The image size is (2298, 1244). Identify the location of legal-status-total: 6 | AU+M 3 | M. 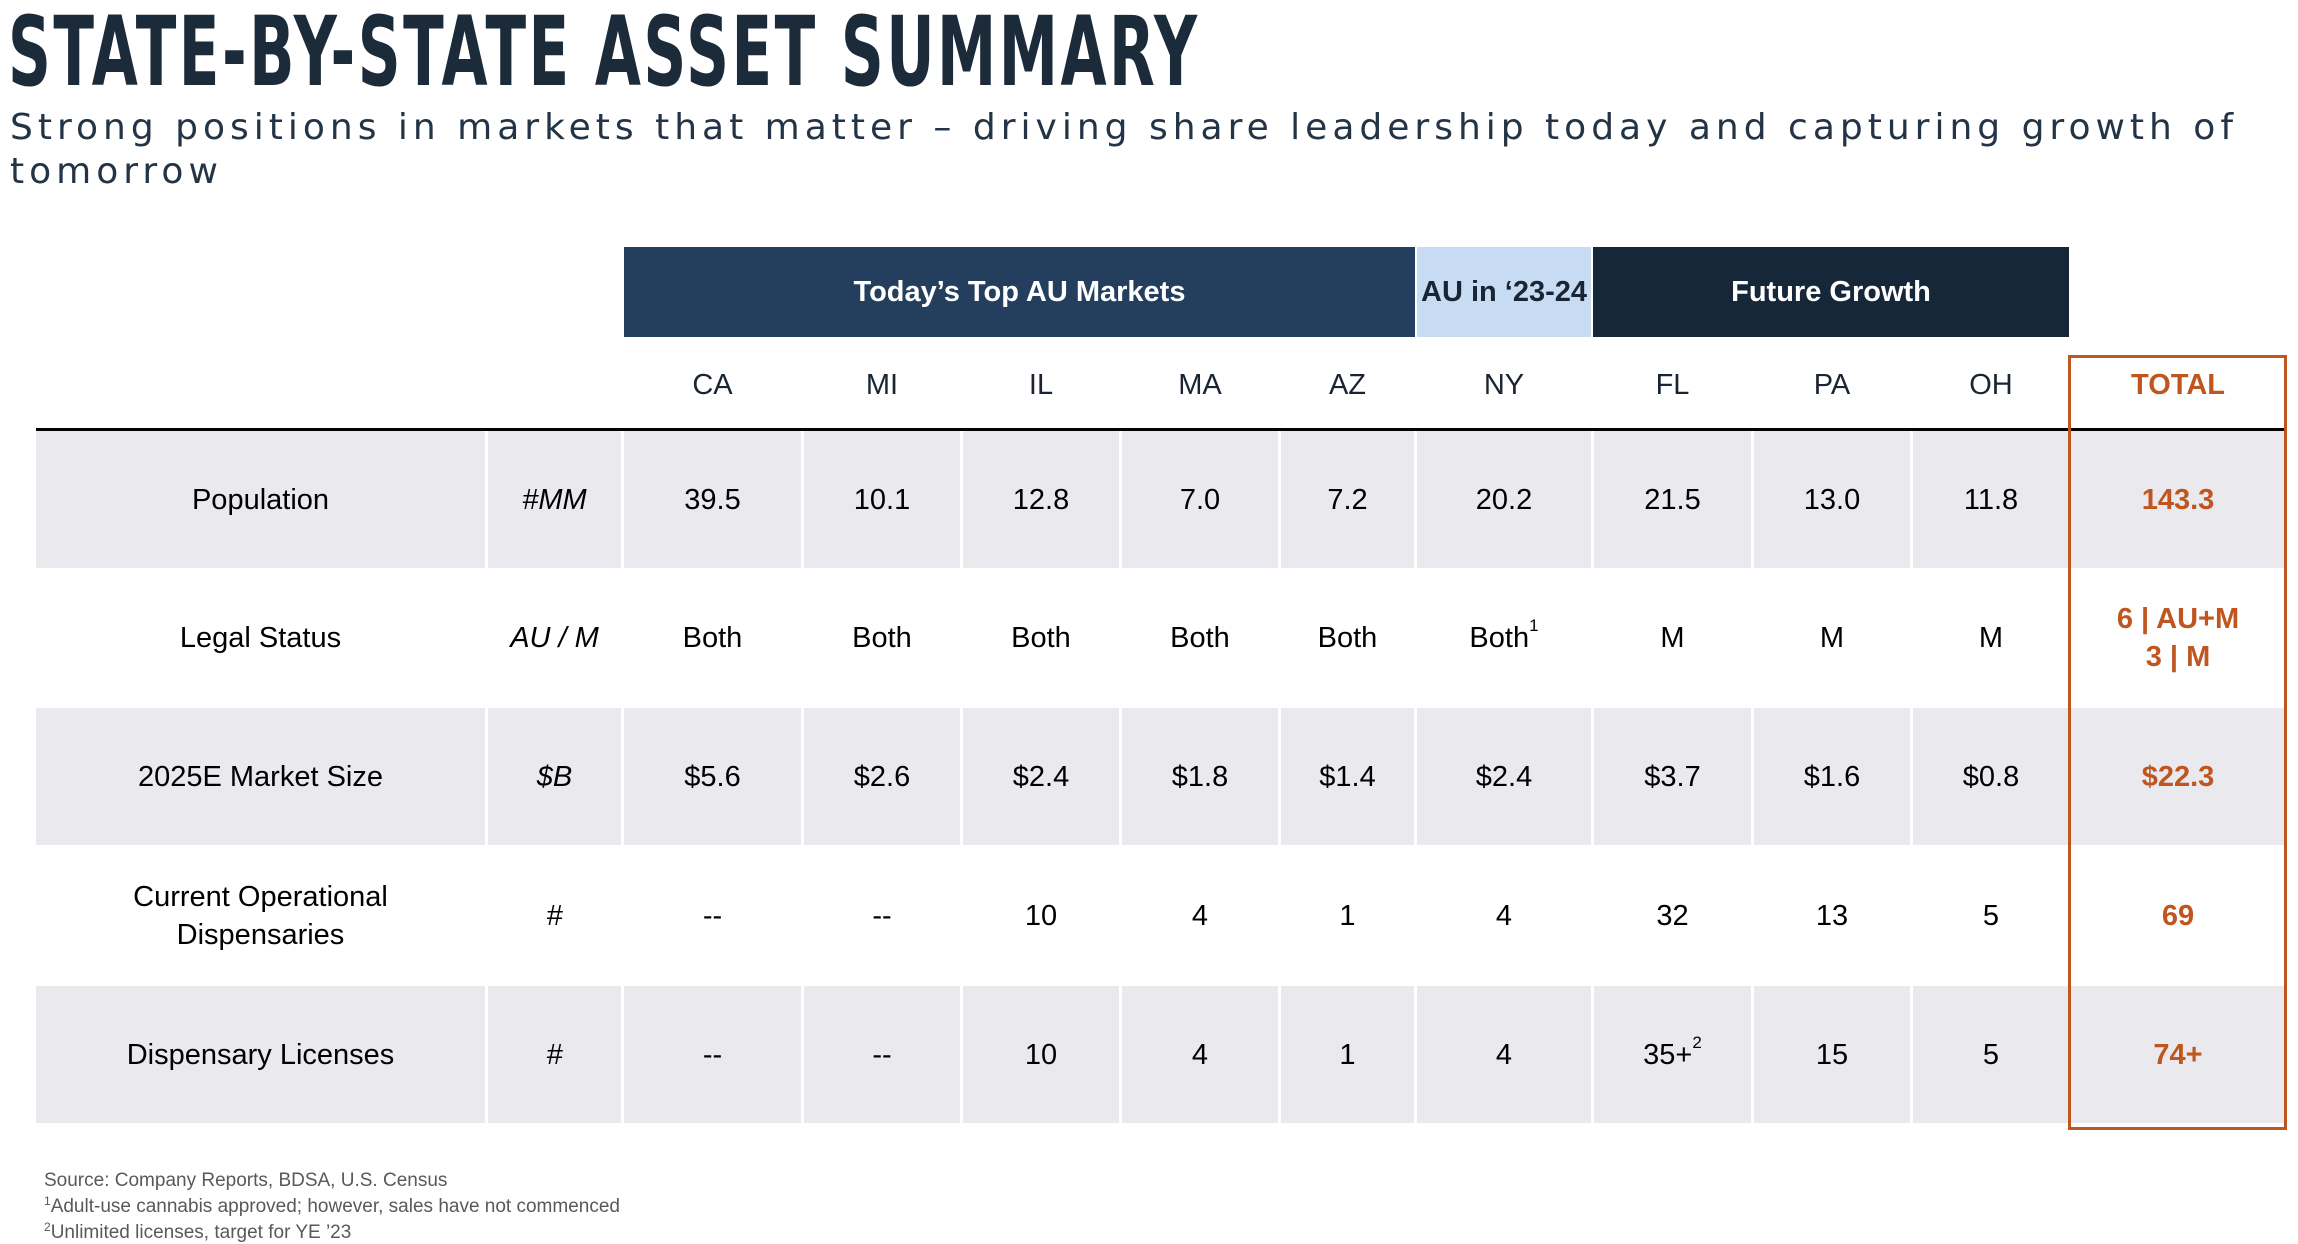
(2178, 637).